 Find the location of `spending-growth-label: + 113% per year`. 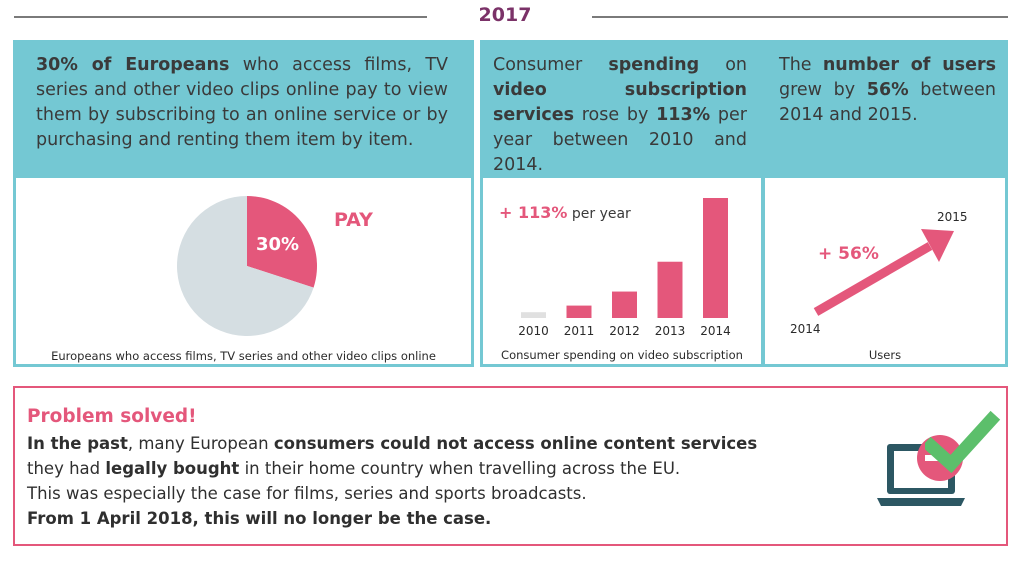

spending-growth-label: + 113% per year is located at coordinates (565, 212).